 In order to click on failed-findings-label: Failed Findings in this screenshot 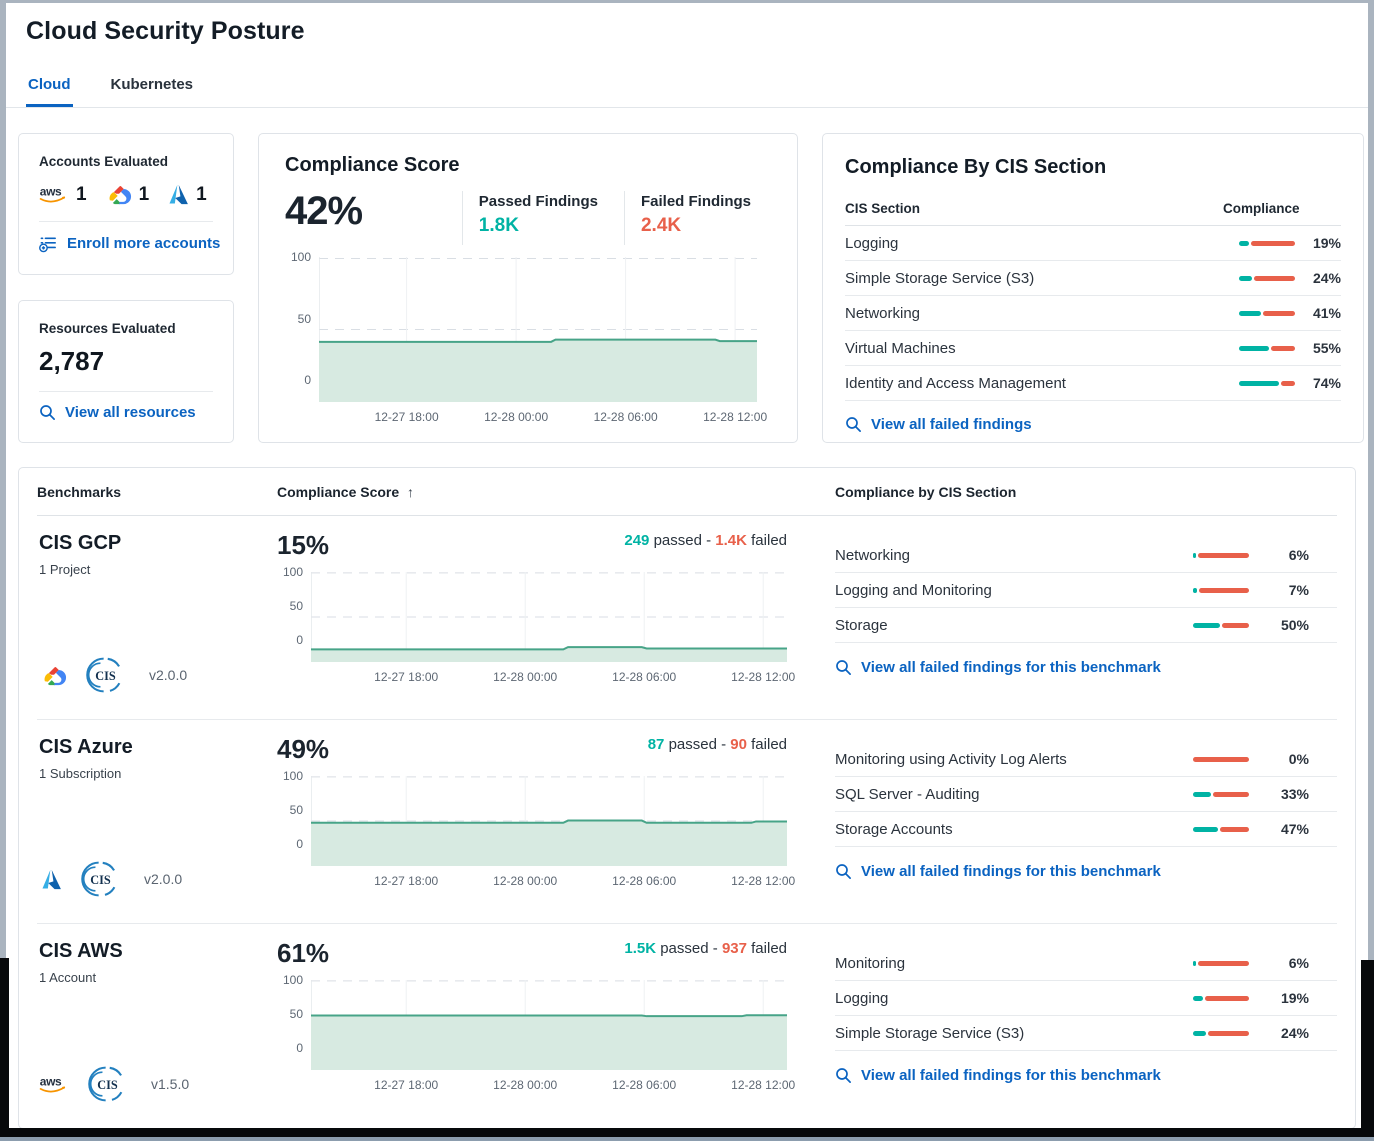, I will do `click(695, 201)`.